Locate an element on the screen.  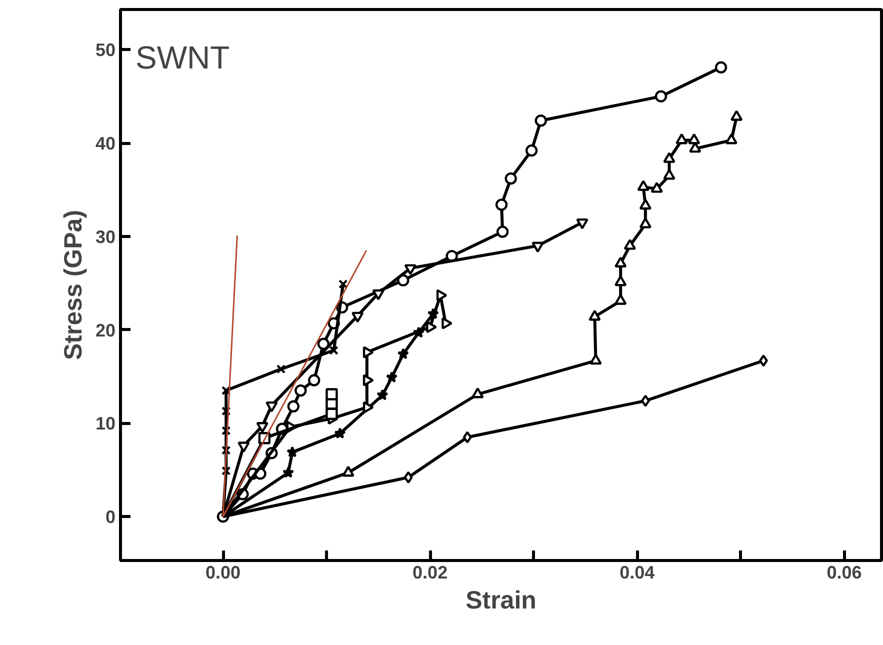
x-axis-title: Strain is located at coordinates (501, 600).